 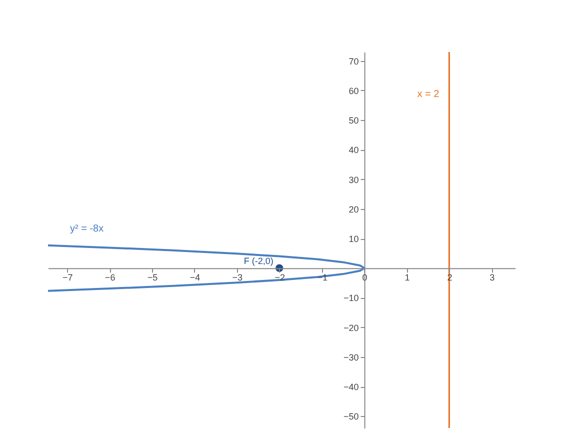 I want to click on line-series, so click(x=207, y=268).